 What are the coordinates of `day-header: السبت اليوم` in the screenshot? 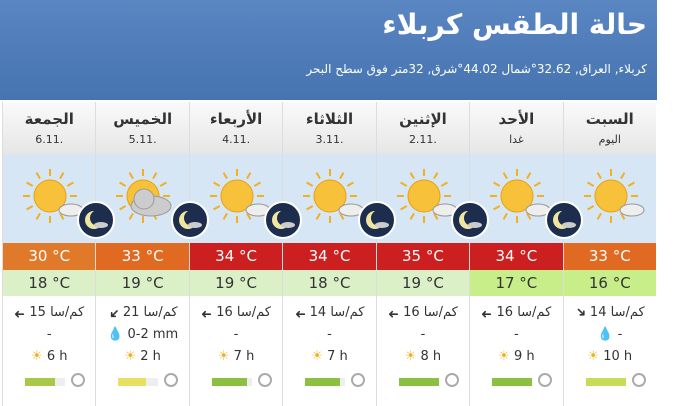 It's located at (609, 128).